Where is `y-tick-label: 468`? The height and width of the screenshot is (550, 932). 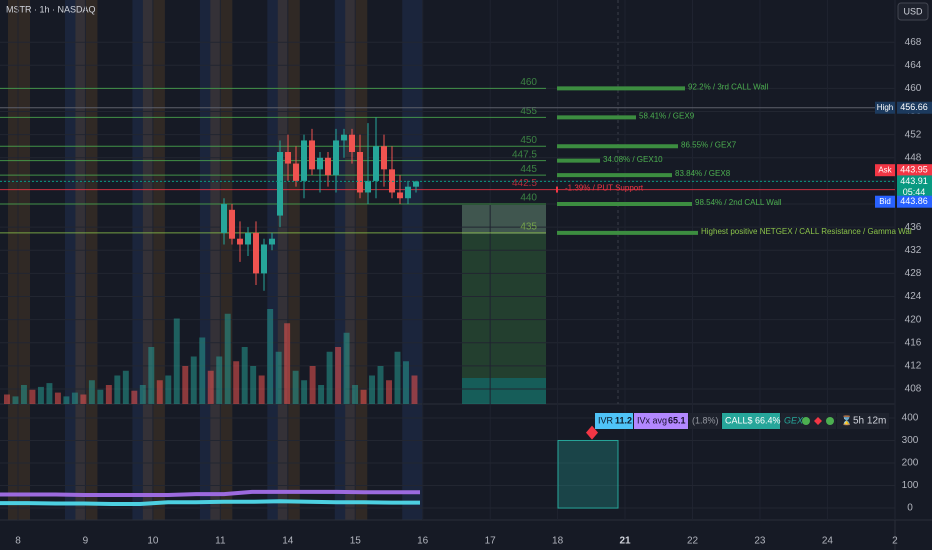
y-tick-label: 468 is located at coordinates (913, 42).